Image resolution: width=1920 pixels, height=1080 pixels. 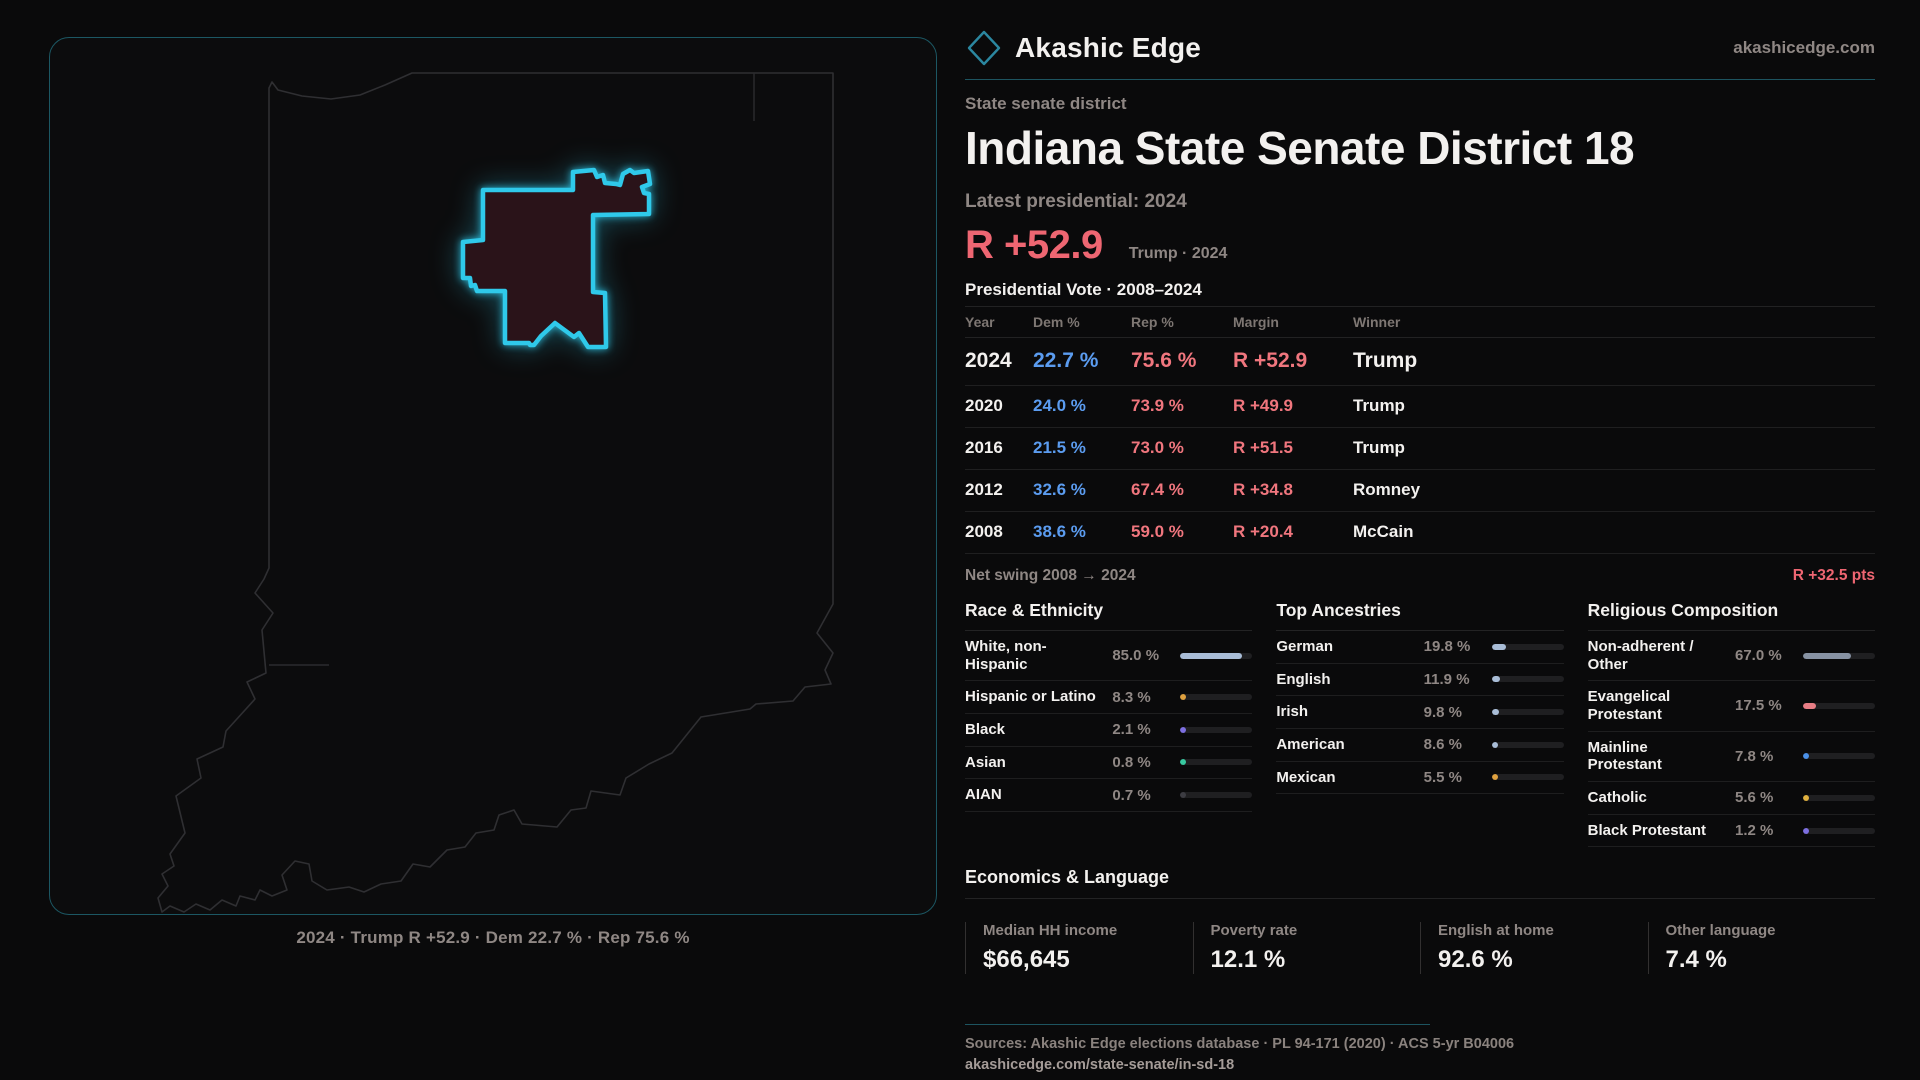 I want to click on vote-table-row: 2012 32.6 % 67.4 % R +34.8 Romney, so click(x=1420, y=491).